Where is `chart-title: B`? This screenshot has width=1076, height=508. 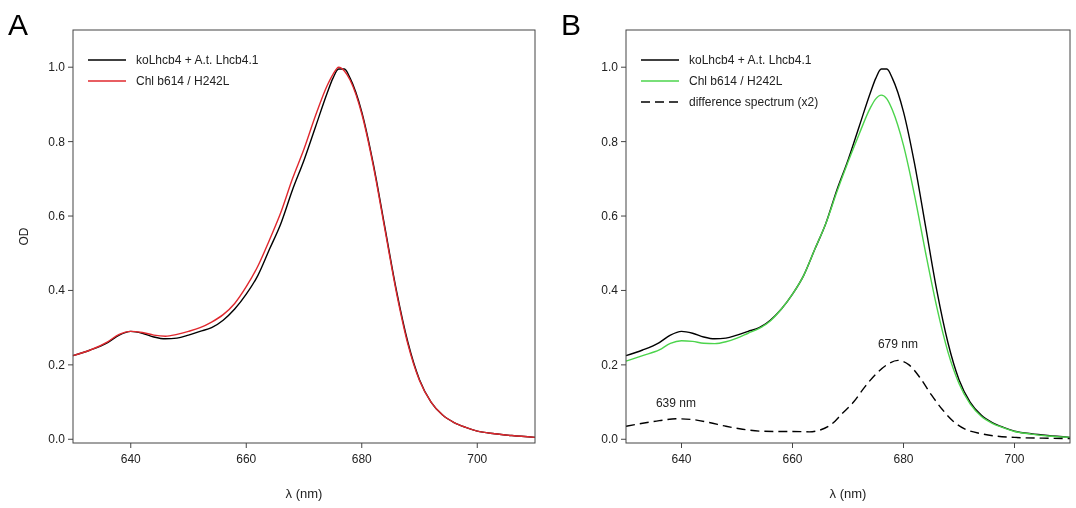 chart-title: B is located at coordinates (571, 24).